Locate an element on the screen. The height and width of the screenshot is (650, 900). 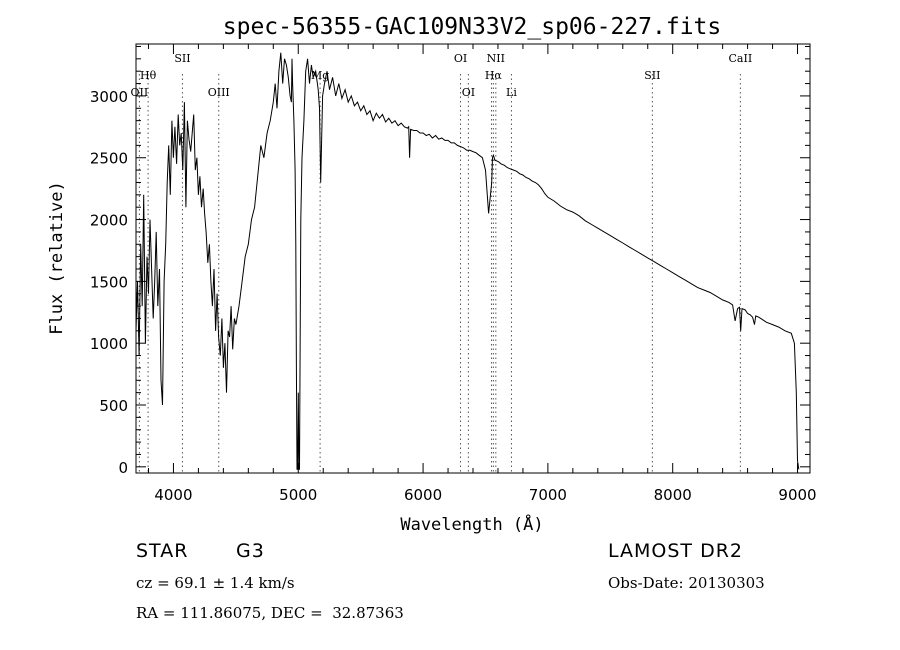
x-tick-label: 7000 is located at coordinates (548, 495).